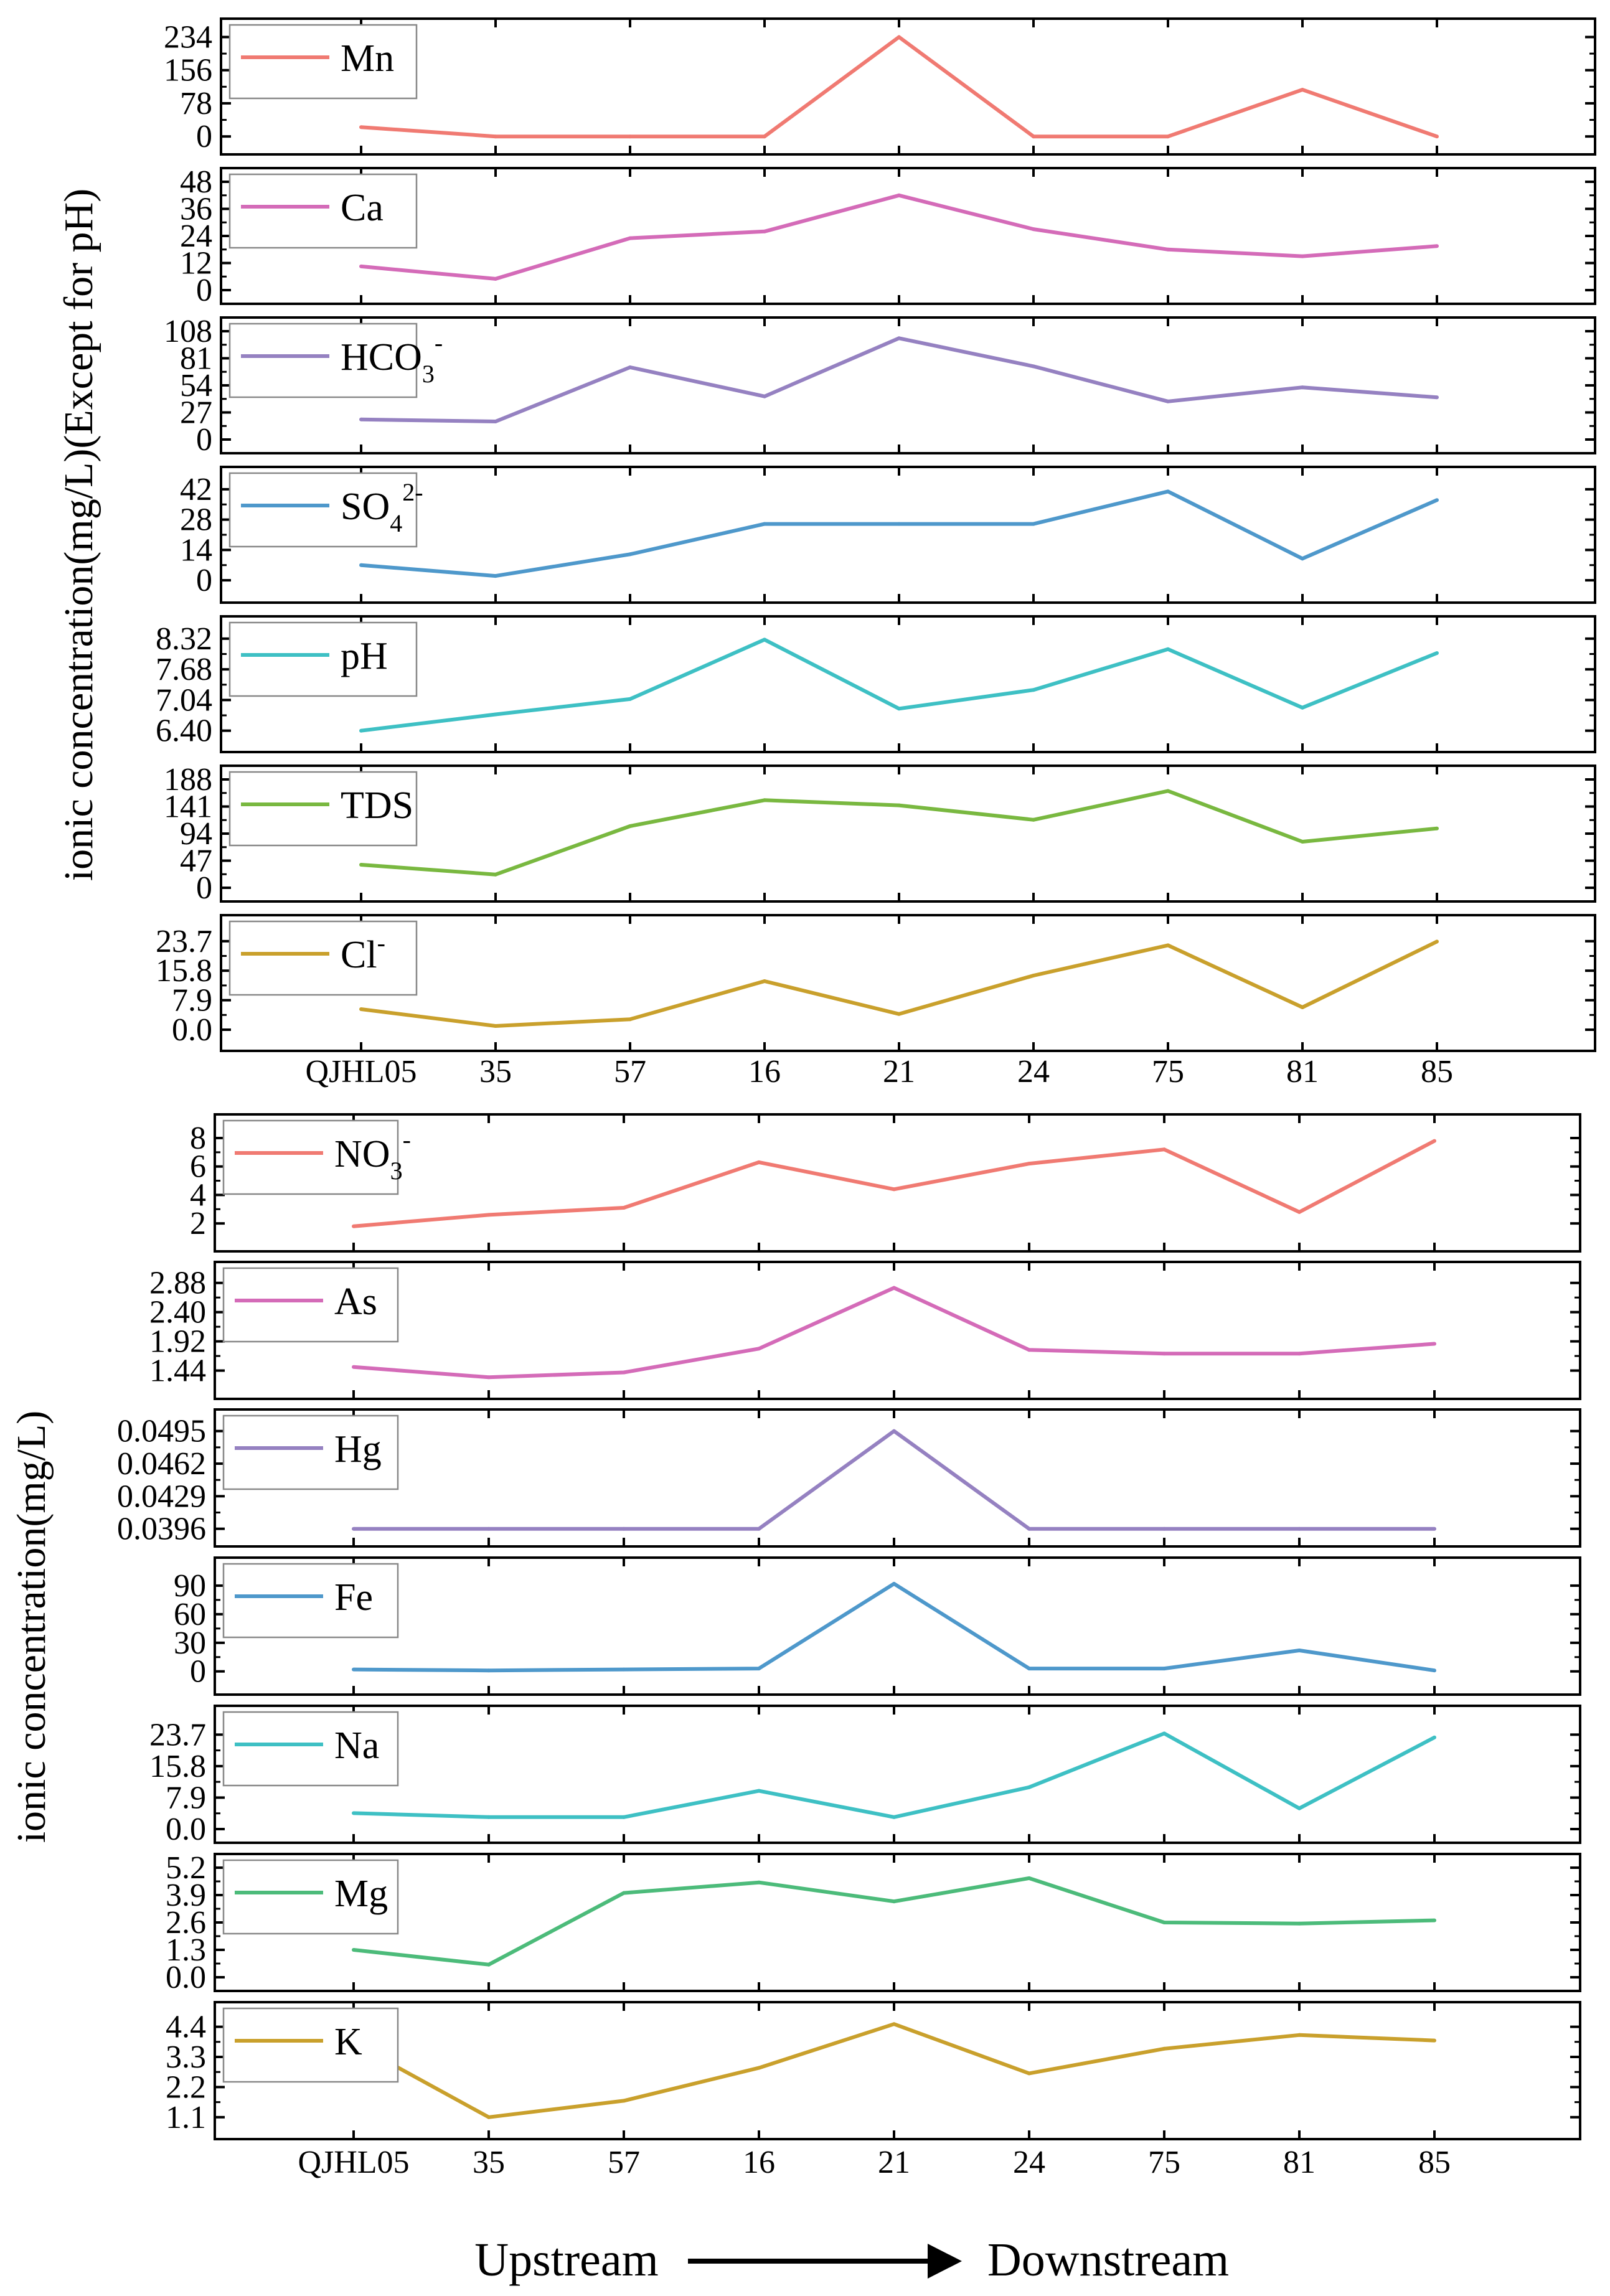 The image size is (1610, 2296). I want to click on y-tick-label: 12, so click(196, 263).